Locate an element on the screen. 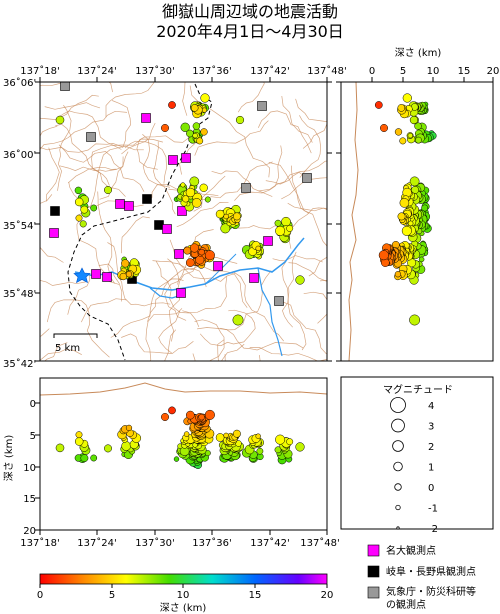  lon-label: 137˚18' is located at coordinates (40, 71).